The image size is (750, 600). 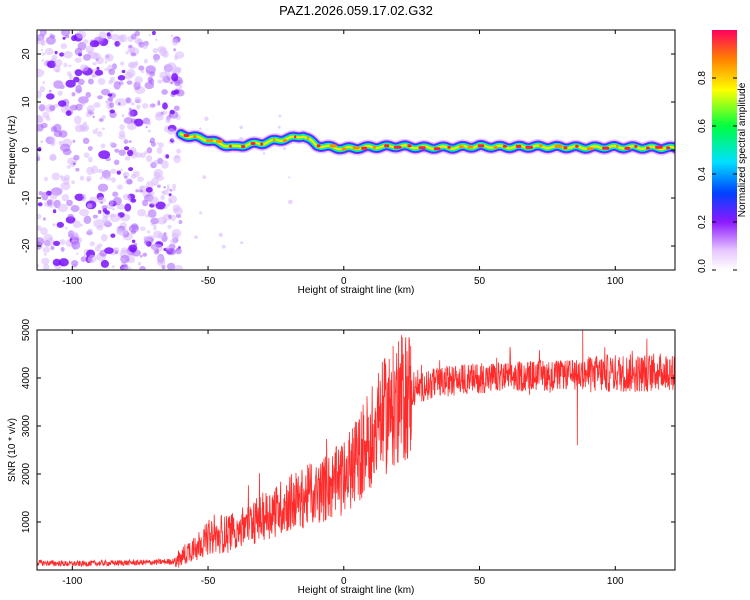 What do you see at coordinates (208, 581) in the screenshot?
I see `snr-x-tick-label: -50` at bounding box center [208, 581].